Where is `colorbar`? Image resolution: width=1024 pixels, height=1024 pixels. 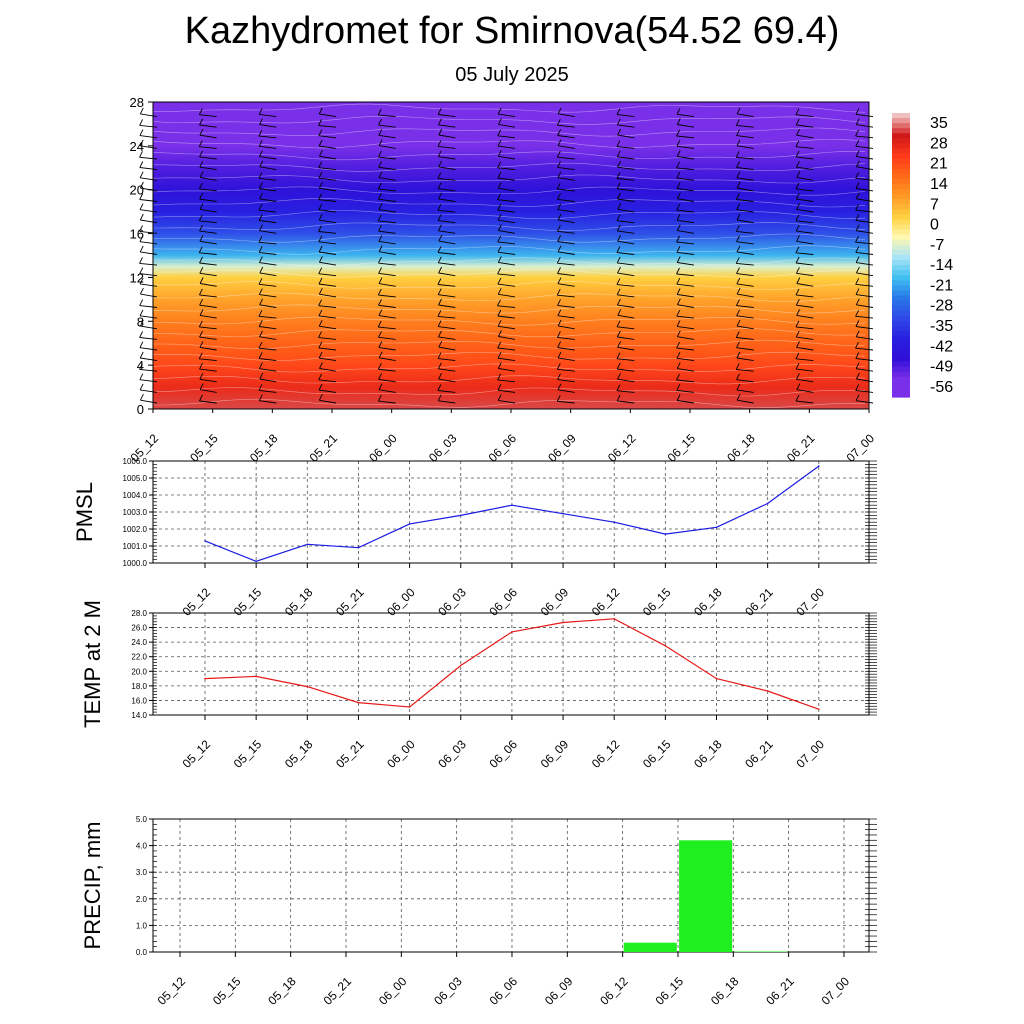 colorbar is located at coordinates (901, 255).